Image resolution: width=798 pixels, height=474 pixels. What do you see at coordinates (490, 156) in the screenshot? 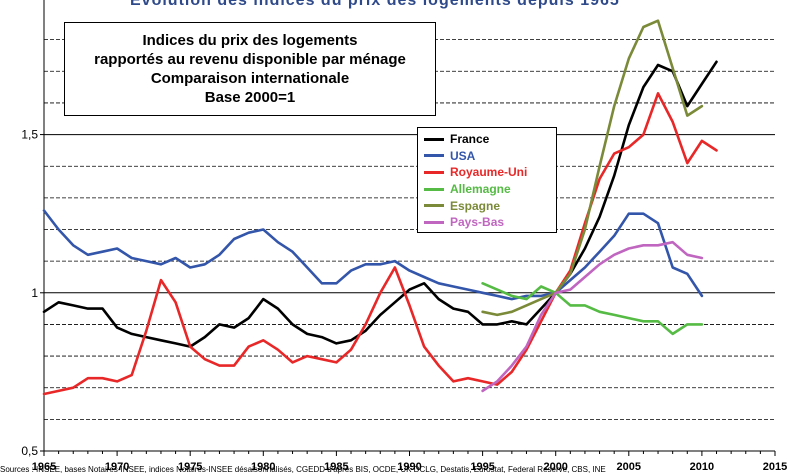
I see `legend-item-usa: USA` at bounding box center [490, 156].